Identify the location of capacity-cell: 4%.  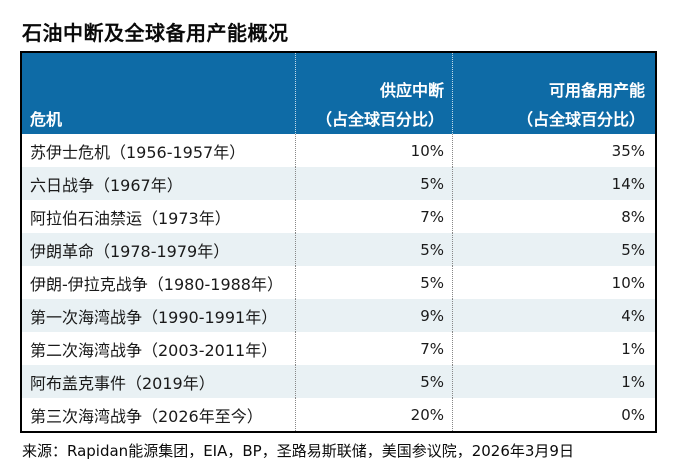
(553, 315).